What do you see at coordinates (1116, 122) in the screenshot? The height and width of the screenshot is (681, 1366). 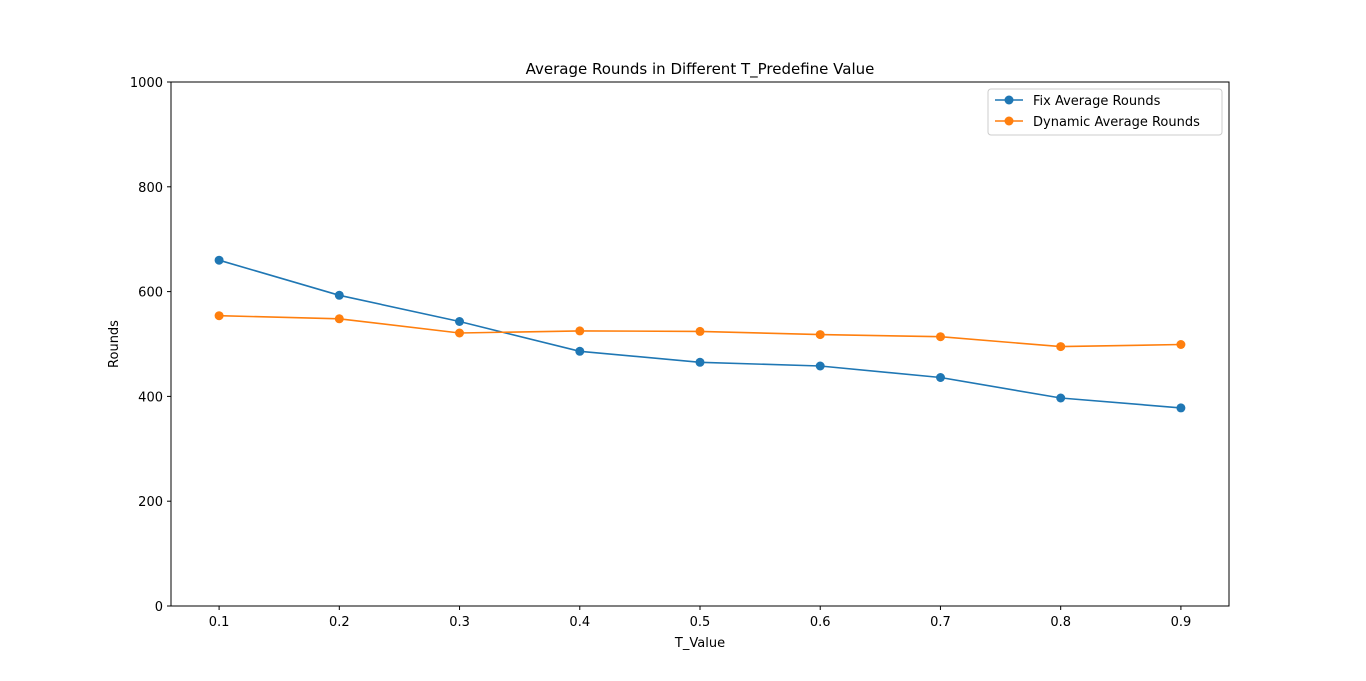 I see `legend-label-dynamic-average-rounds: Dynamic Average Rounds` at bounding box center [1116, 122].